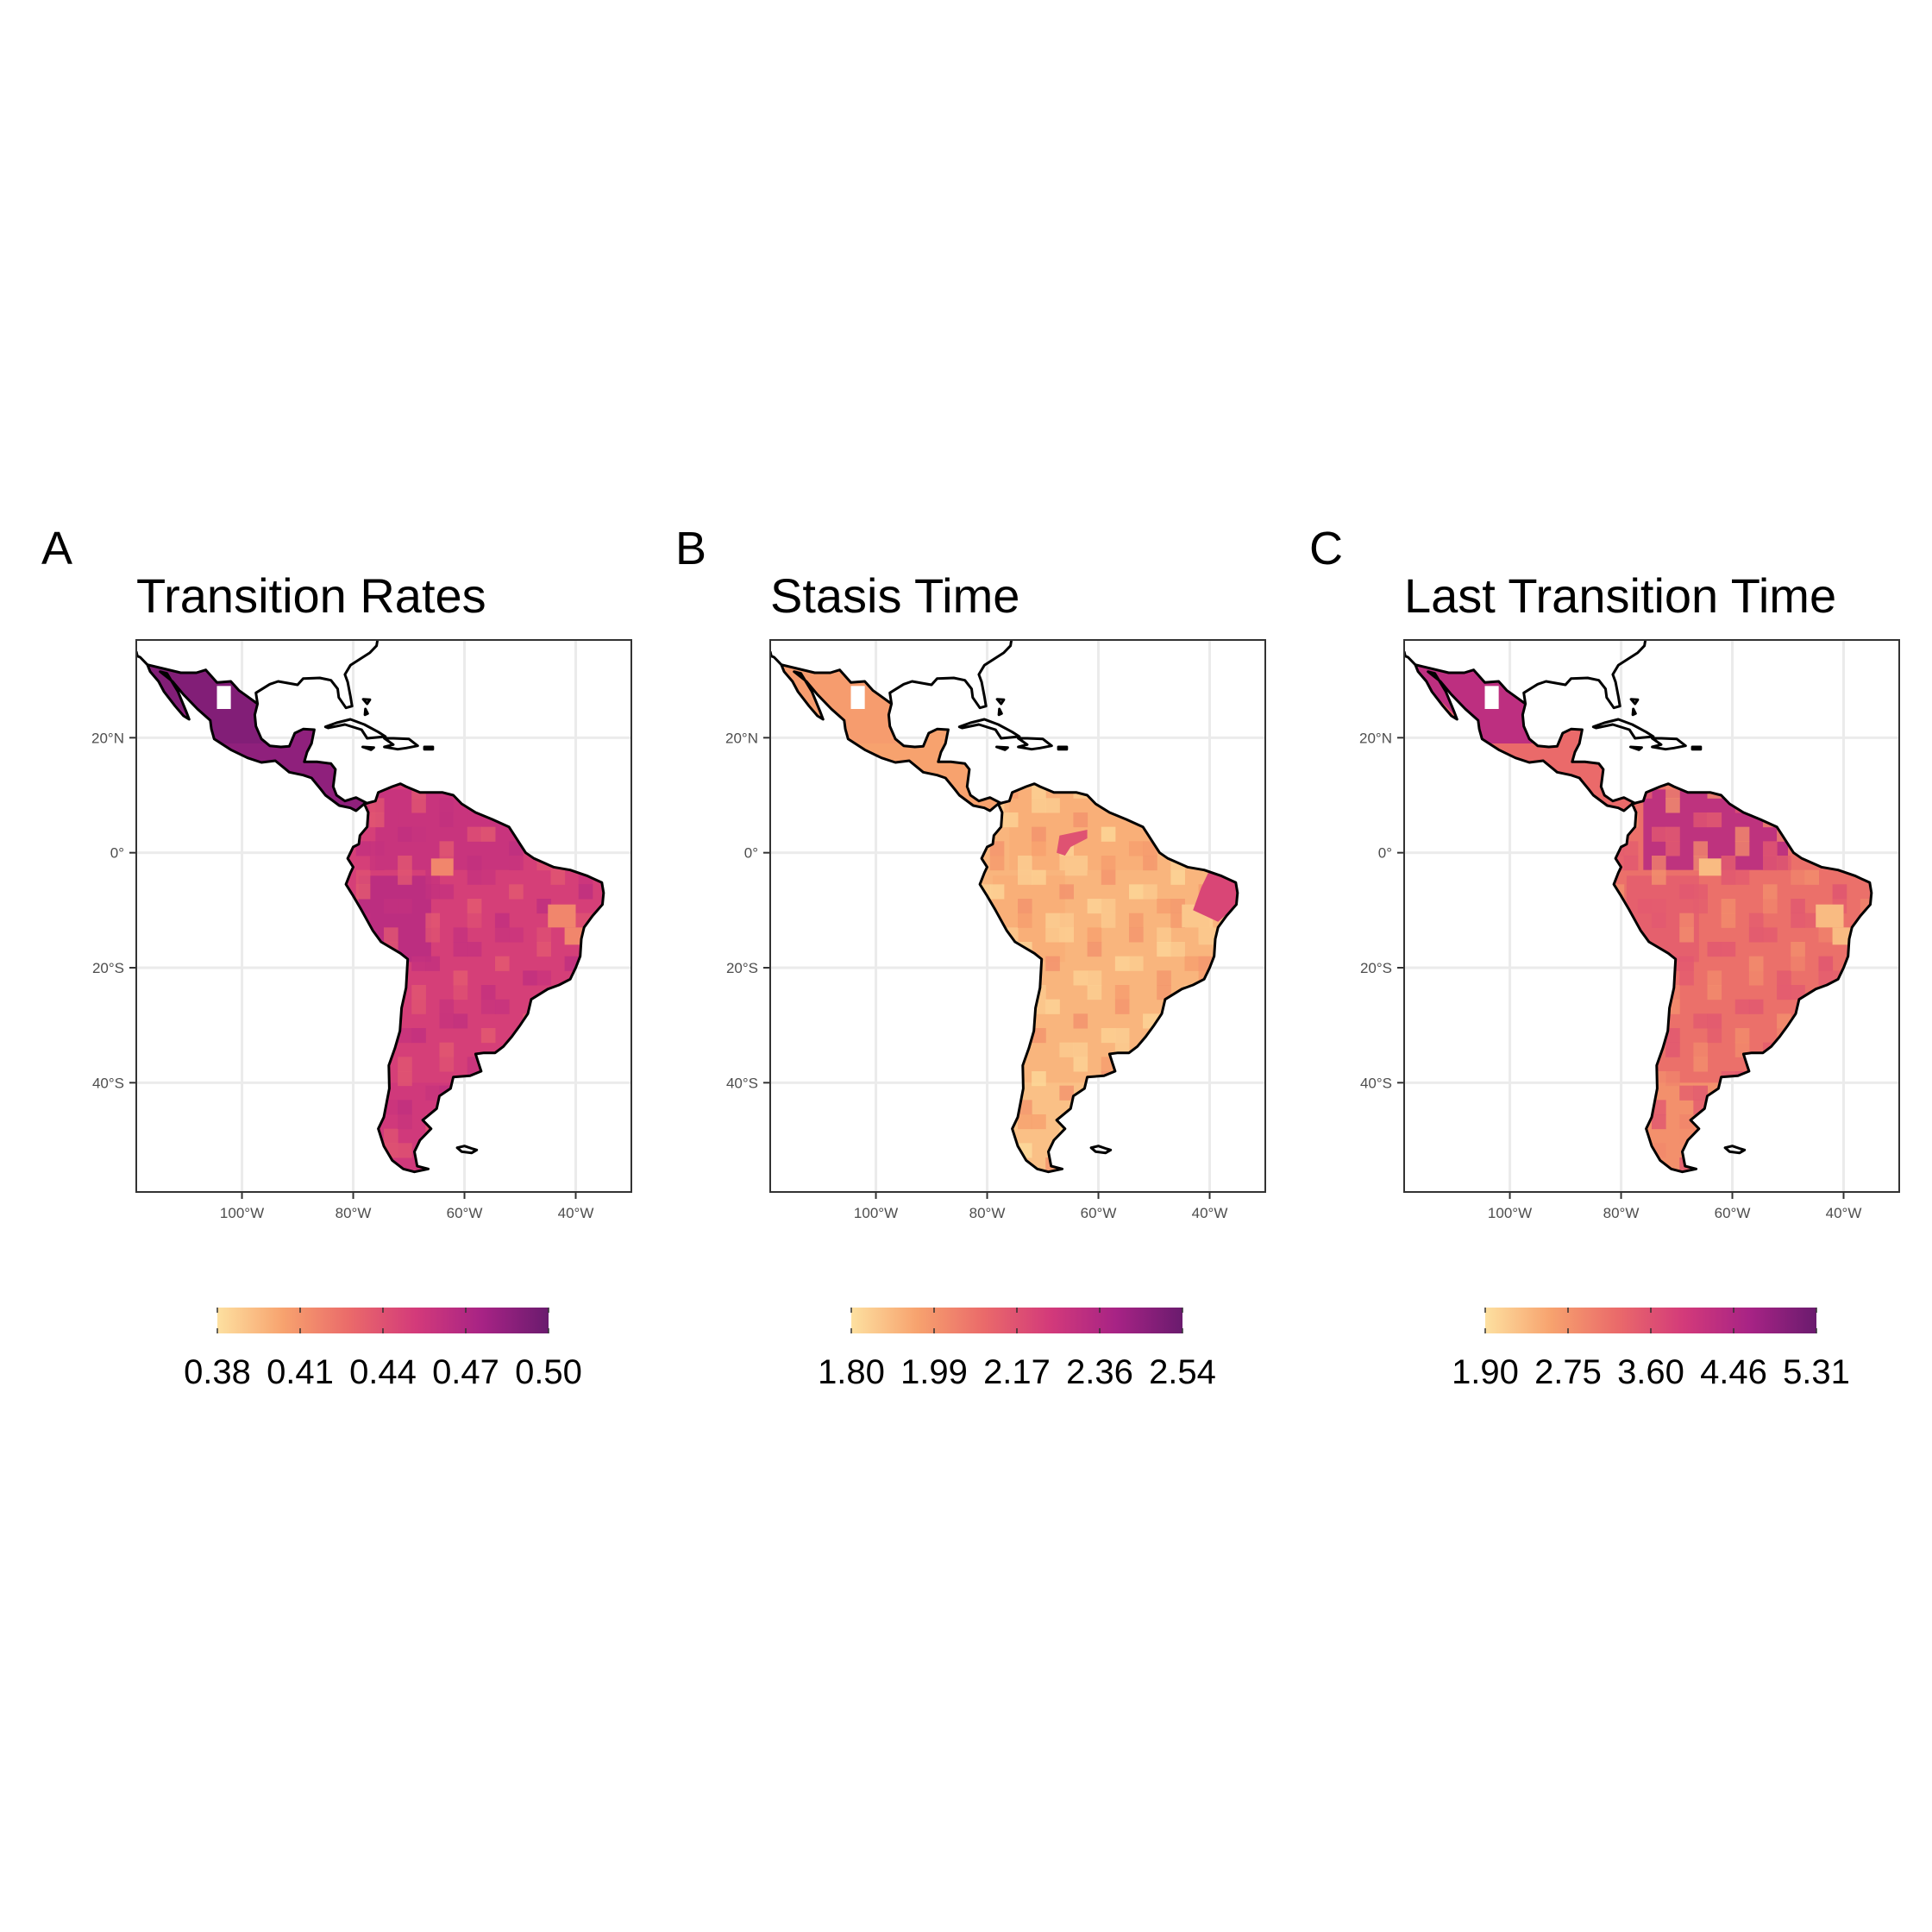 The width and height of the screenshot is (1932, 1932). Describe the element at coordinates (1210, 1213) in the screenshot. I see `x-tick-label: 40°W` at that location.